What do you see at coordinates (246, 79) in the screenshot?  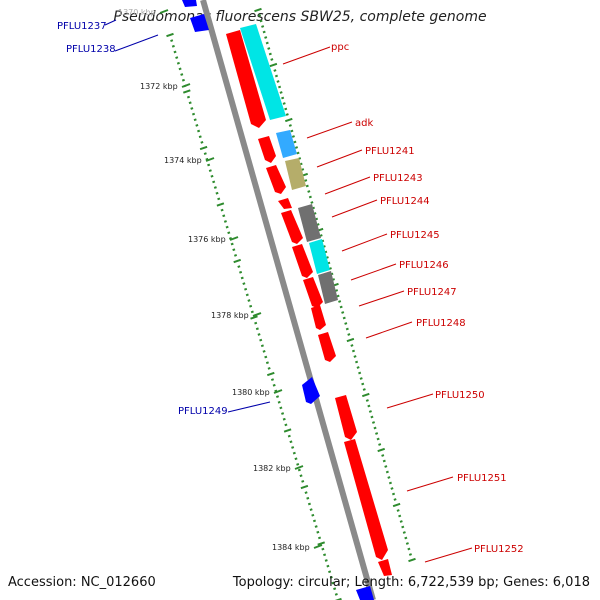 I see `gene-ppc` at bounding box center [246, 79].